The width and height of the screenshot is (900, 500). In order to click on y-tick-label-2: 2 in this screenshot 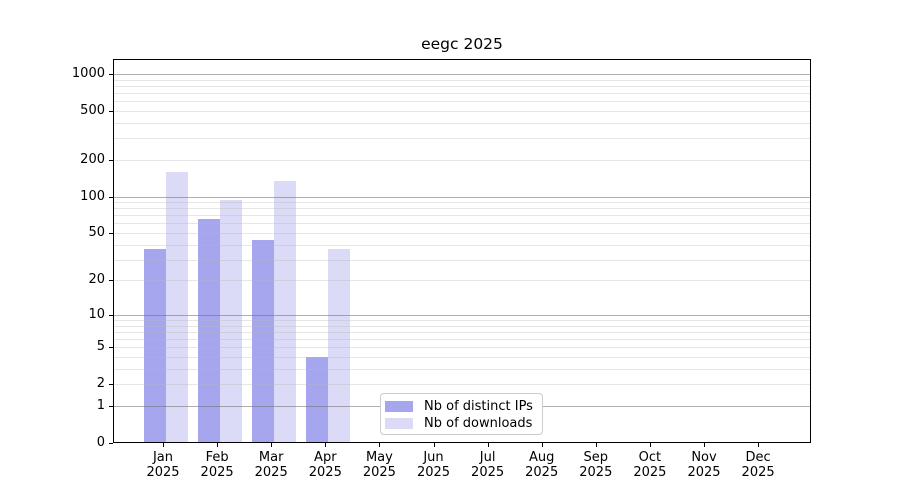, I will do `click(100, 384)`.